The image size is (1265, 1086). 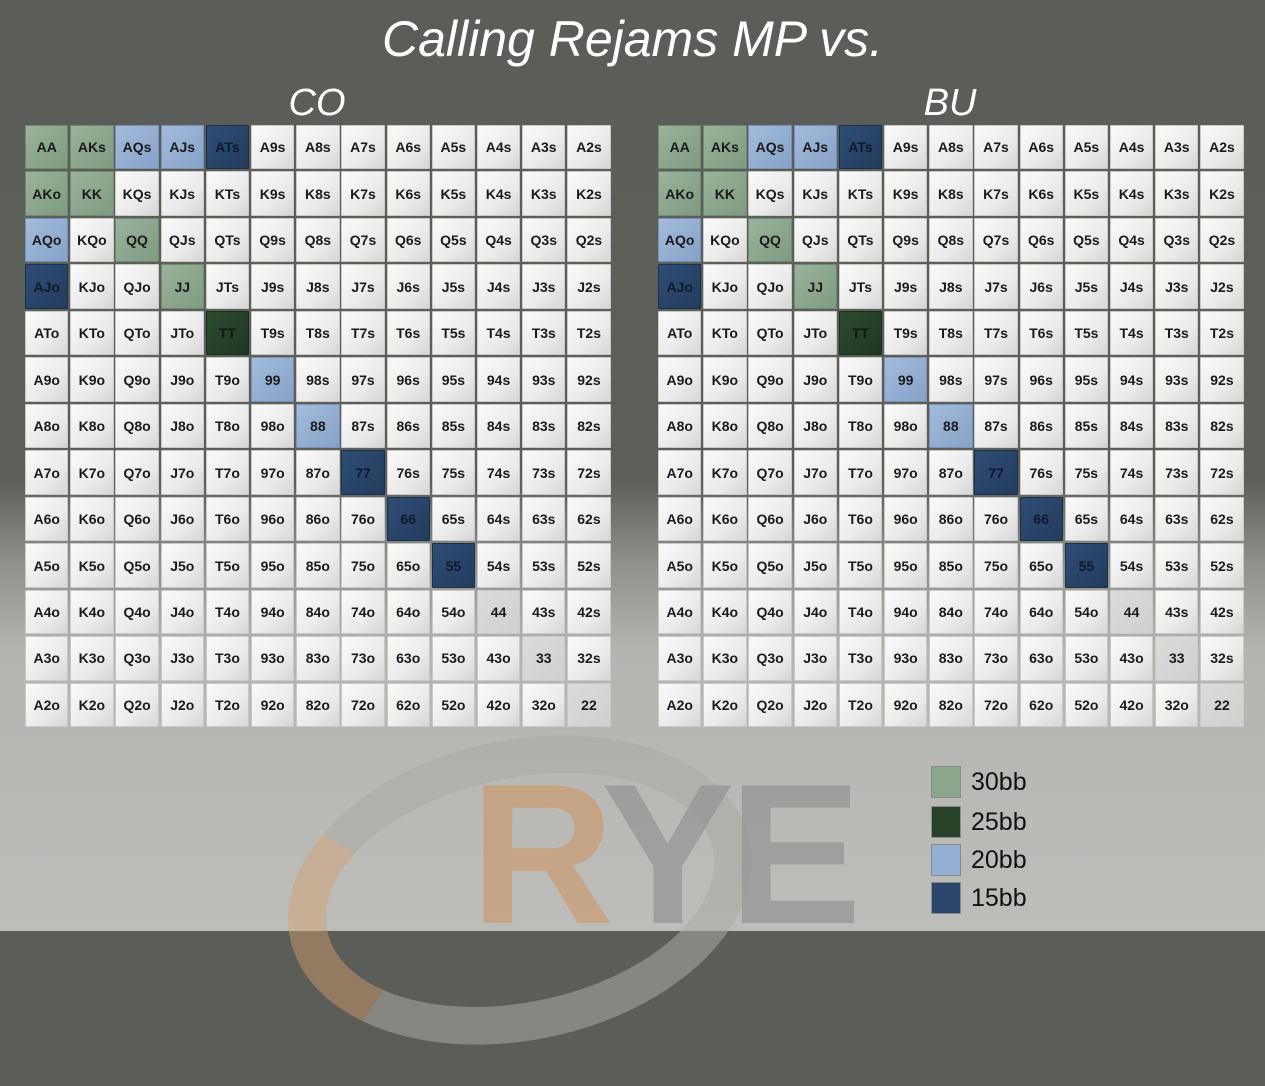 What do you see at coordinates (363, 565) in the screenshot?
I see `hand-cell-75o: 75o` at bounding box center [363, 565].